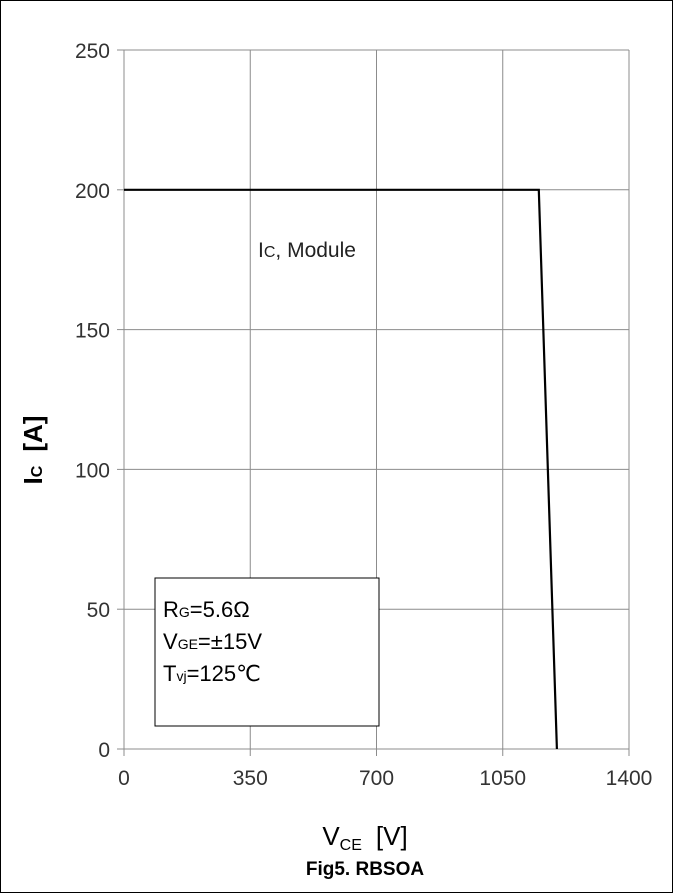 Image resolution: width=673 pixels, height=894 pixels. Describe the element at coordinates (92, 191) in the screenshot. I see `y-tick-label: 200` at that location.